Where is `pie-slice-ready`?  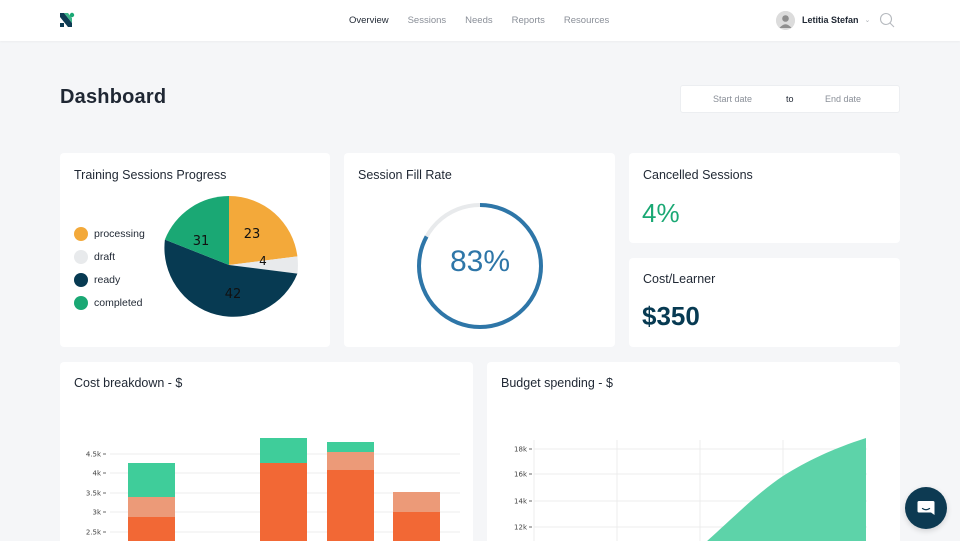 pie-slice-ready is located at coordinates (231, 278).